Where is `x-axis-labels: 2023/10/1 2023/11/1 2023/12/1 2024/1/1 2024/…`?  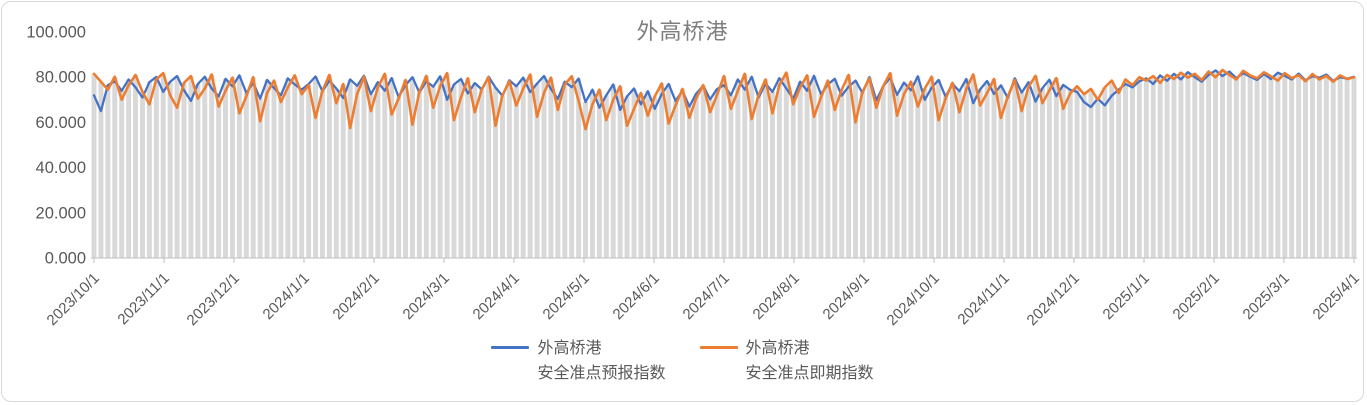
x-axis-labels: 2023/10/1 2023/11/1 2023/12/1 2024/1/1 2024/… is located at coordinates (703, 299).